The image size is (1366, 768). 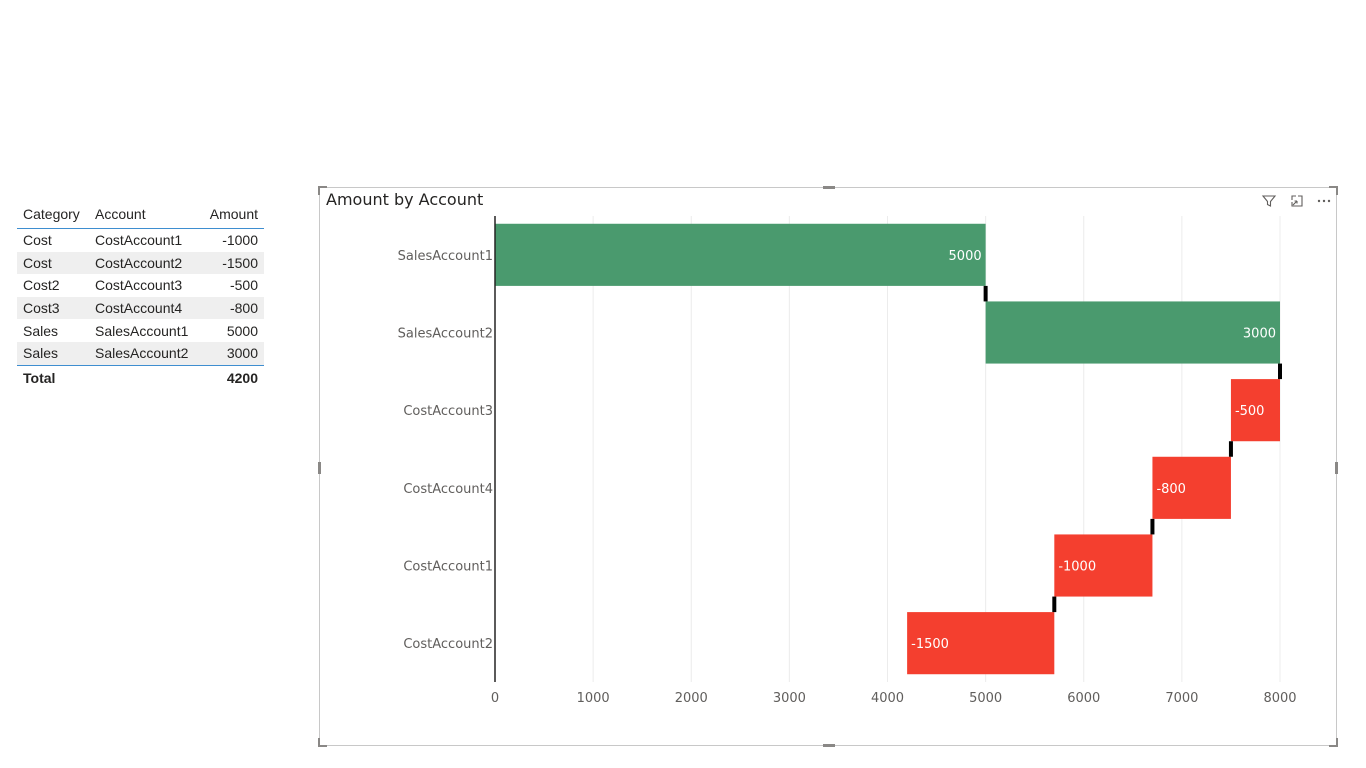 I want to click on table-row: Cost CostAccount2 -1500, so click(x=140, y=263).